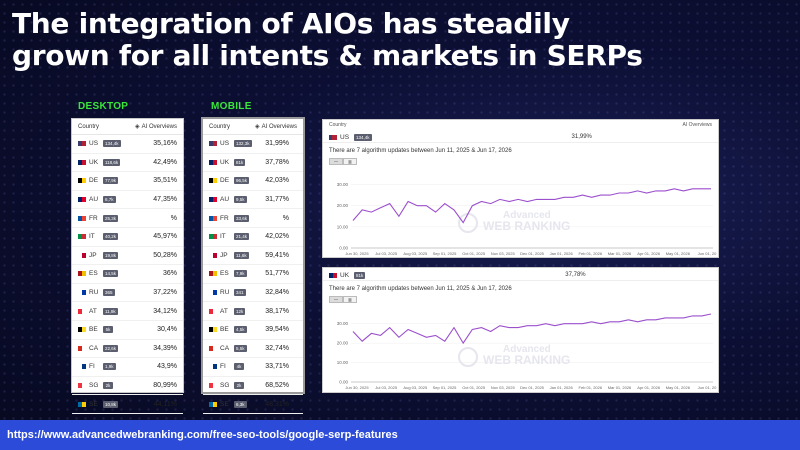 Image resolution: width=800 pixels, height=450 pixels. I want to click on country-code: FR, so click(93, 218).